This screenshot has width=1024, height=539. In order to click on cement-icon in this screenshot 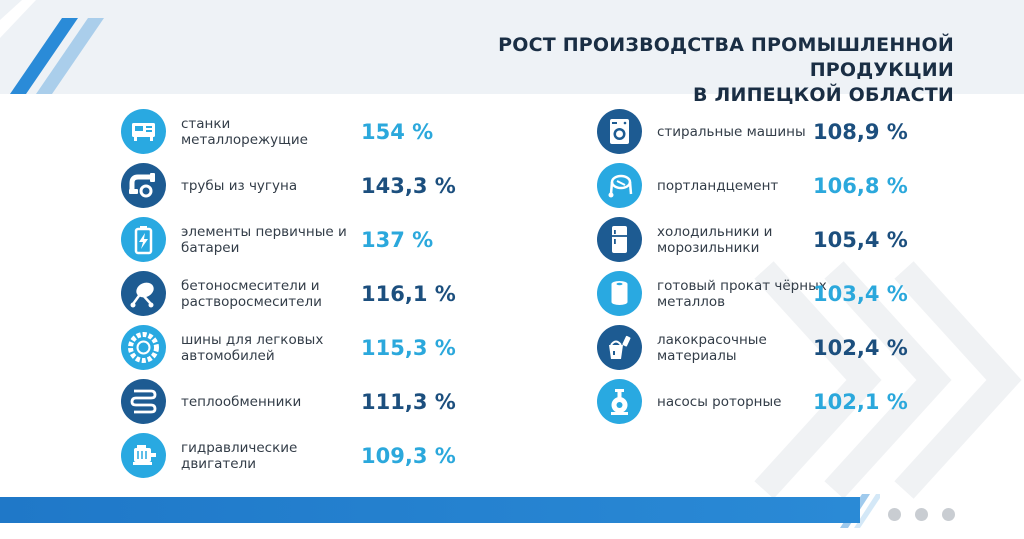, I will do `click(619, 185)`.